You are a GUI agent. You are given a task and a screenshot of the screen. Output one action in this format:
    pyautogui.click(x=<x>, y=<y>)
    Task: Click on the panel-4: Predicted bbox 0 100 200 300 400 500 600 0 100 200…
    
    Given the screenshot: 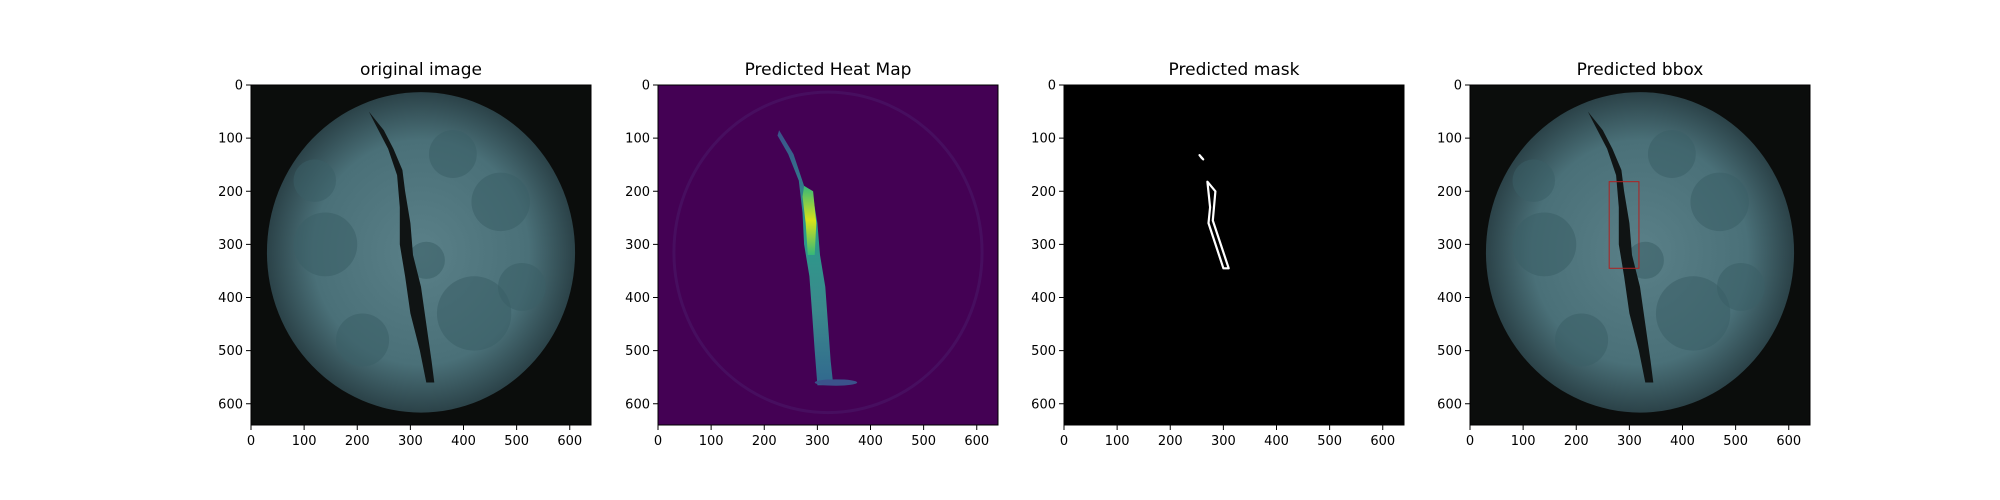 What is the action you would take?
    pyautogui.click(x=1624, y=254)
    